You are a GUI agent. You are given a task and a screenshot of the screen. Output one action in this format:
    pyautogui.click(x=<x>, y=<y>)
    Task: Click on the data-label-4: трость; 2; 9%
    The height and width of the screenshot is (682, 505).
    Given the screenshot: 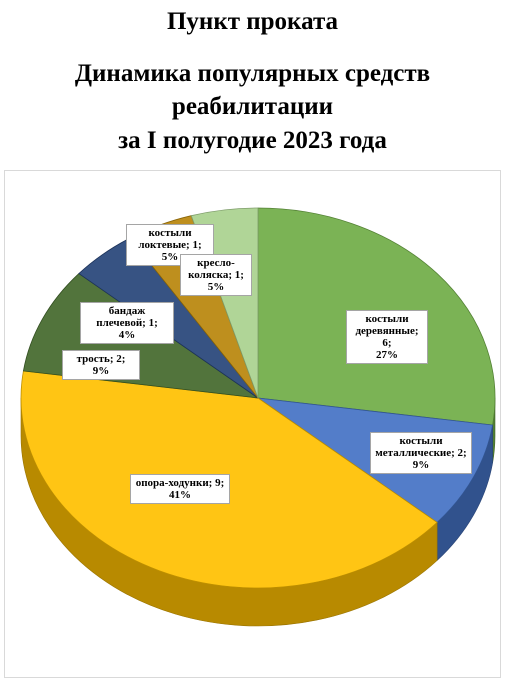 What is the action you would take?
    pyautogui.click(x=101, y=365)
    